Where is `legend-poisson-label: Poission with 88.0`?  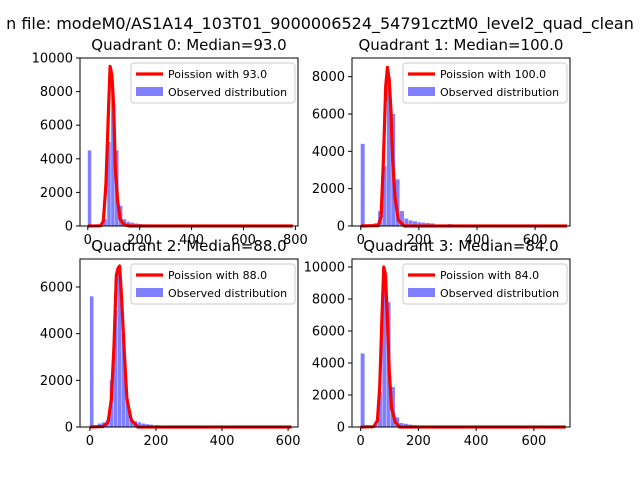 legend-poisson-label: Poission with 88.0 is located at coordinates (217, 275).